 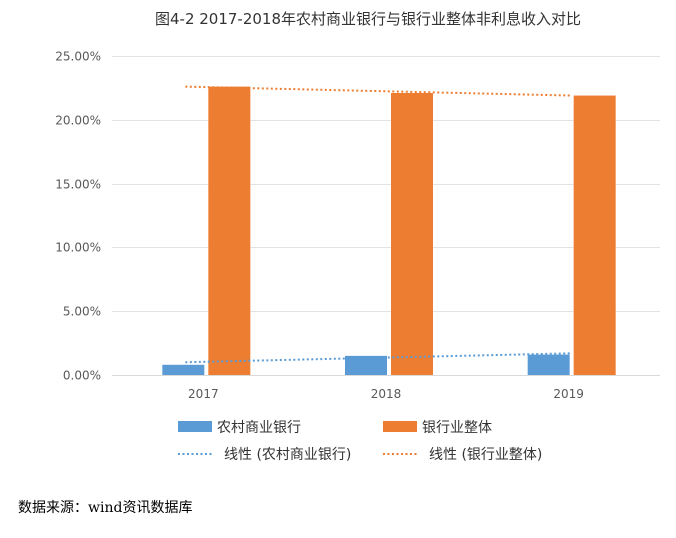 I want to click on x-tick-label: 2018, so click(x=386, y=394).